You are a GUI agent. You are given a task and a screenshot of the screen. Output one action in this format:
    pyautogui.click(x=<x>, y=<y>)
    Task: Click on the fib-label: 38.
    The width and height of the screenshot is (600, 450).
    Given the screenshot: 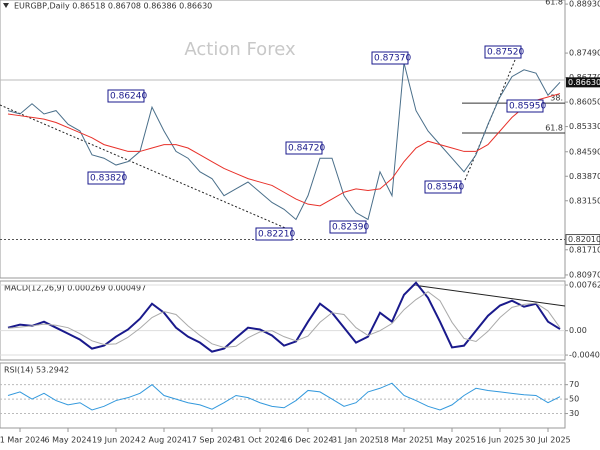 What is the action you would take?
    pyautogui.click(x=556, y=98)
    